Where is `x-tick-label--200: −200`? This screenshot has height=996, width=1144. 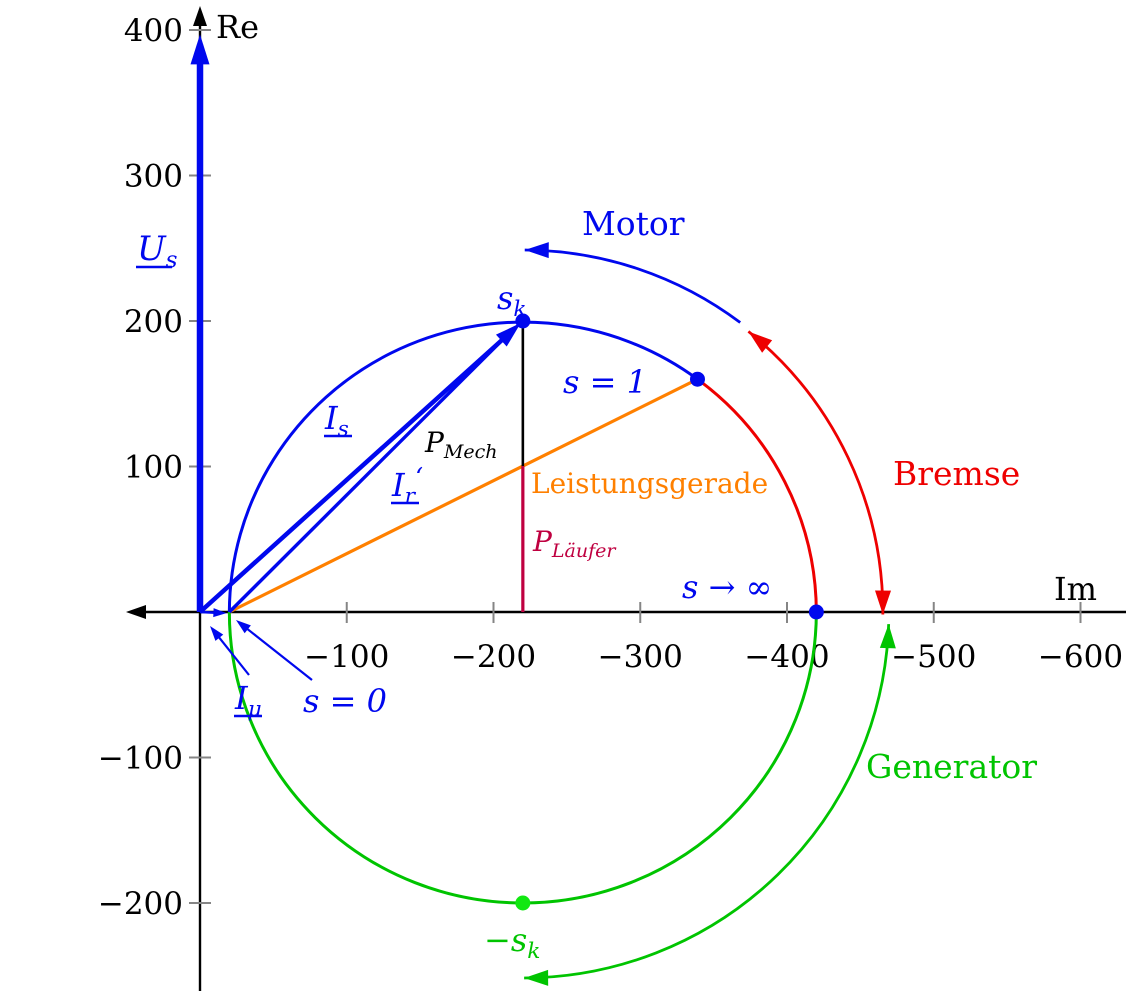 x-tick-label--200: −200 is located at coordinates (493, 657).